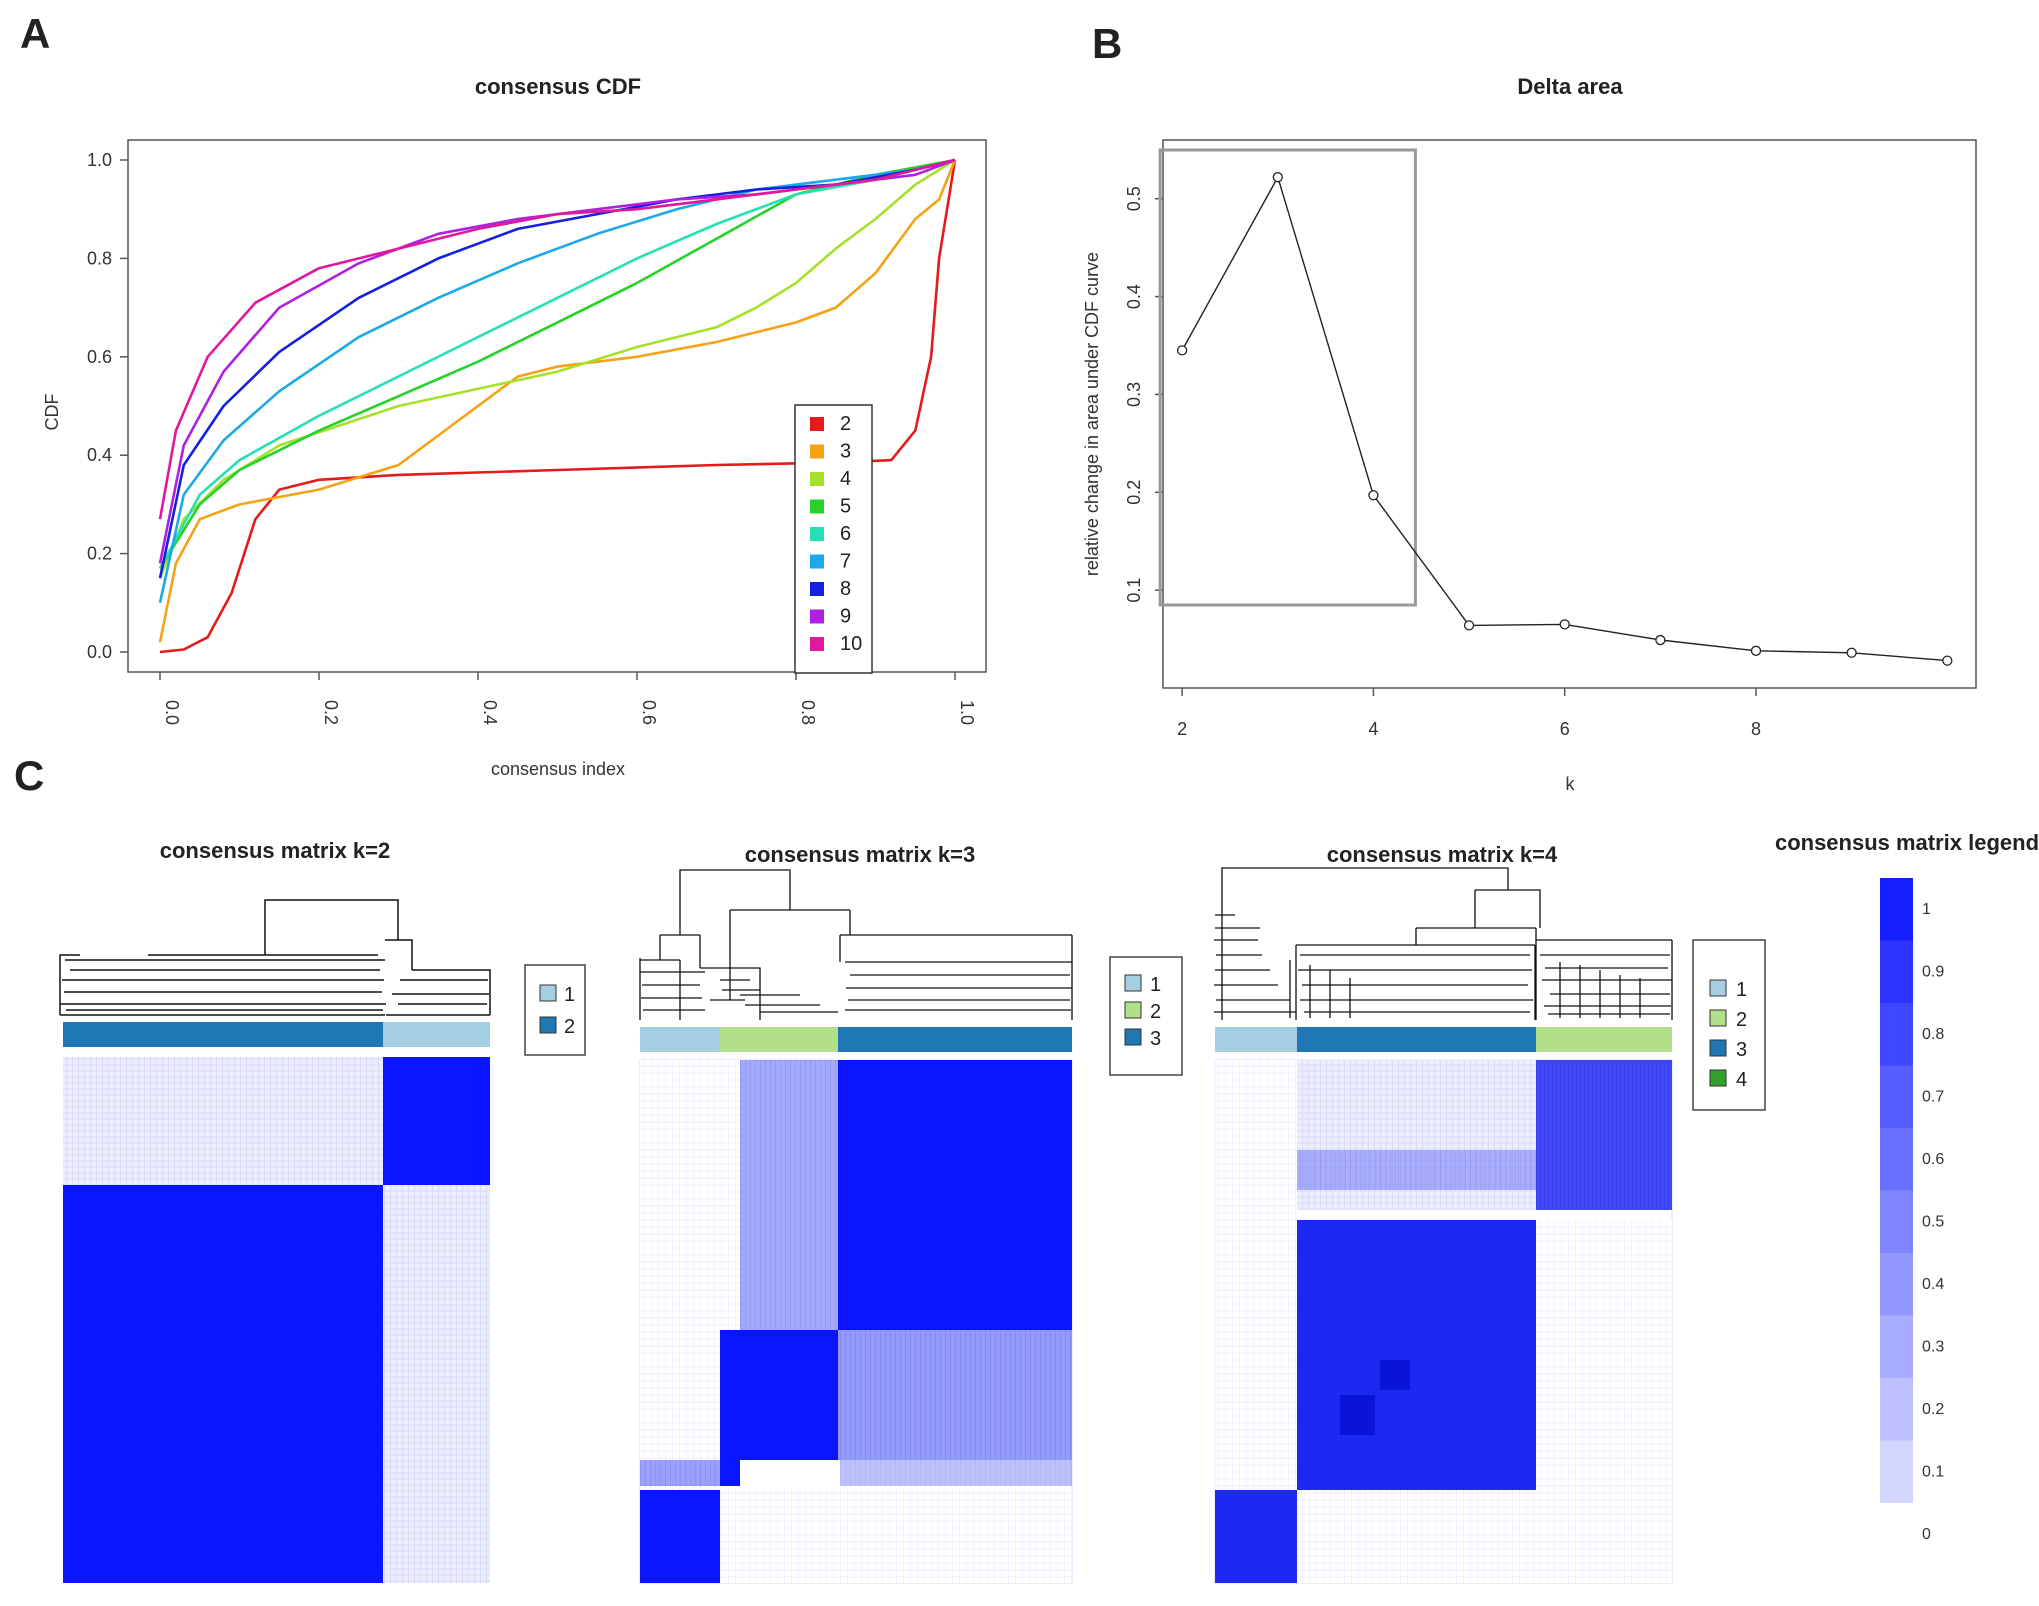 The image size is (2039, 1606). Describe the element at coordinates (1469, 625) in the screenshot. I see `delta-point-k5` at that location.